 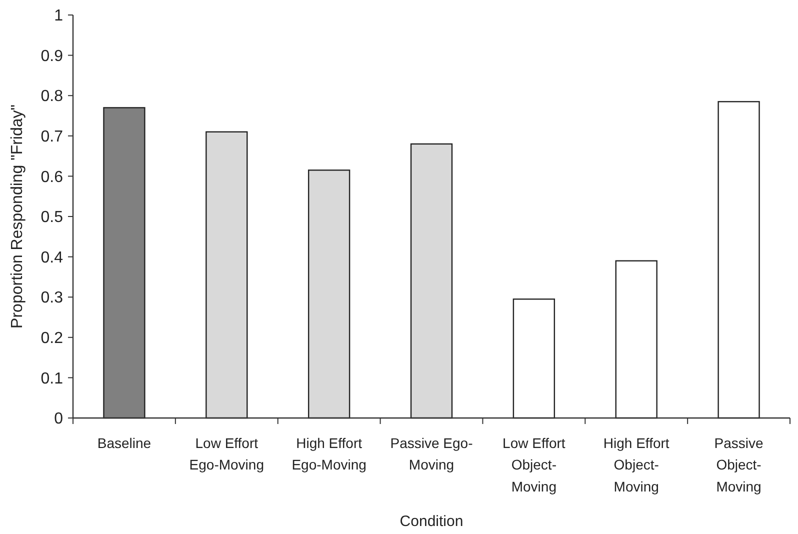 What do you see at coordinates (52, 56) in the screenshot?
I see `y-tick-label: 0.9` at bounding box center [52, 56].